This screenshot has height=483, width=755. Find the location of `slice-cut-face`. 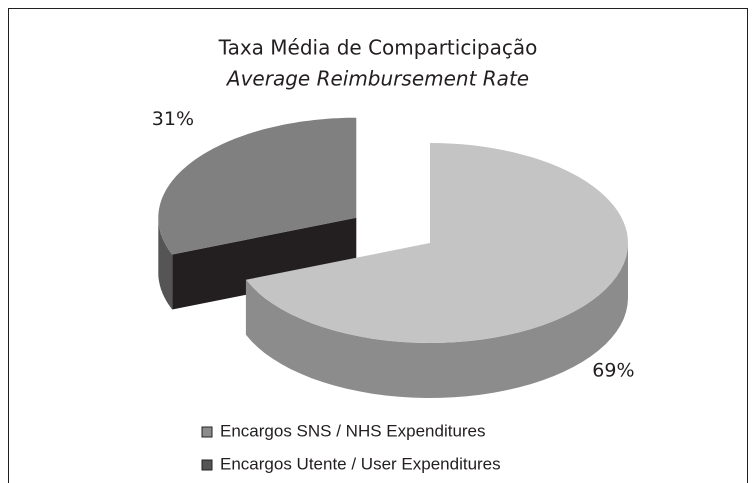

slice-cut-face is located at coordinates (264, 263).